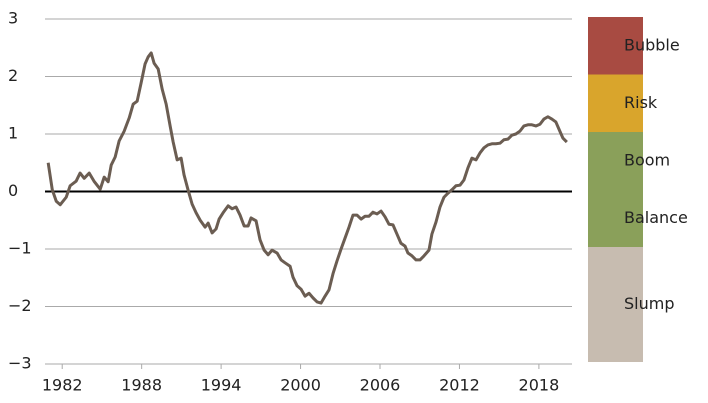 The width and height of the screenshot is (708, 403). What do you see at coordinates (641, 102) in the screenshot?
I see `zone-label: Risk` at bounding box center [641, 102].